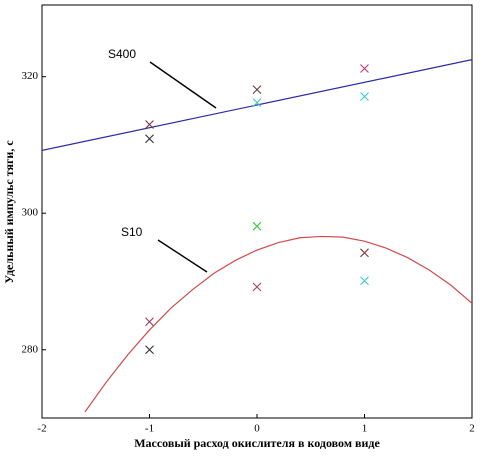 Image resolution: width=484 pixels, height=459 pixels. I want to click on y-tick-label: 320, so click(30, 76).